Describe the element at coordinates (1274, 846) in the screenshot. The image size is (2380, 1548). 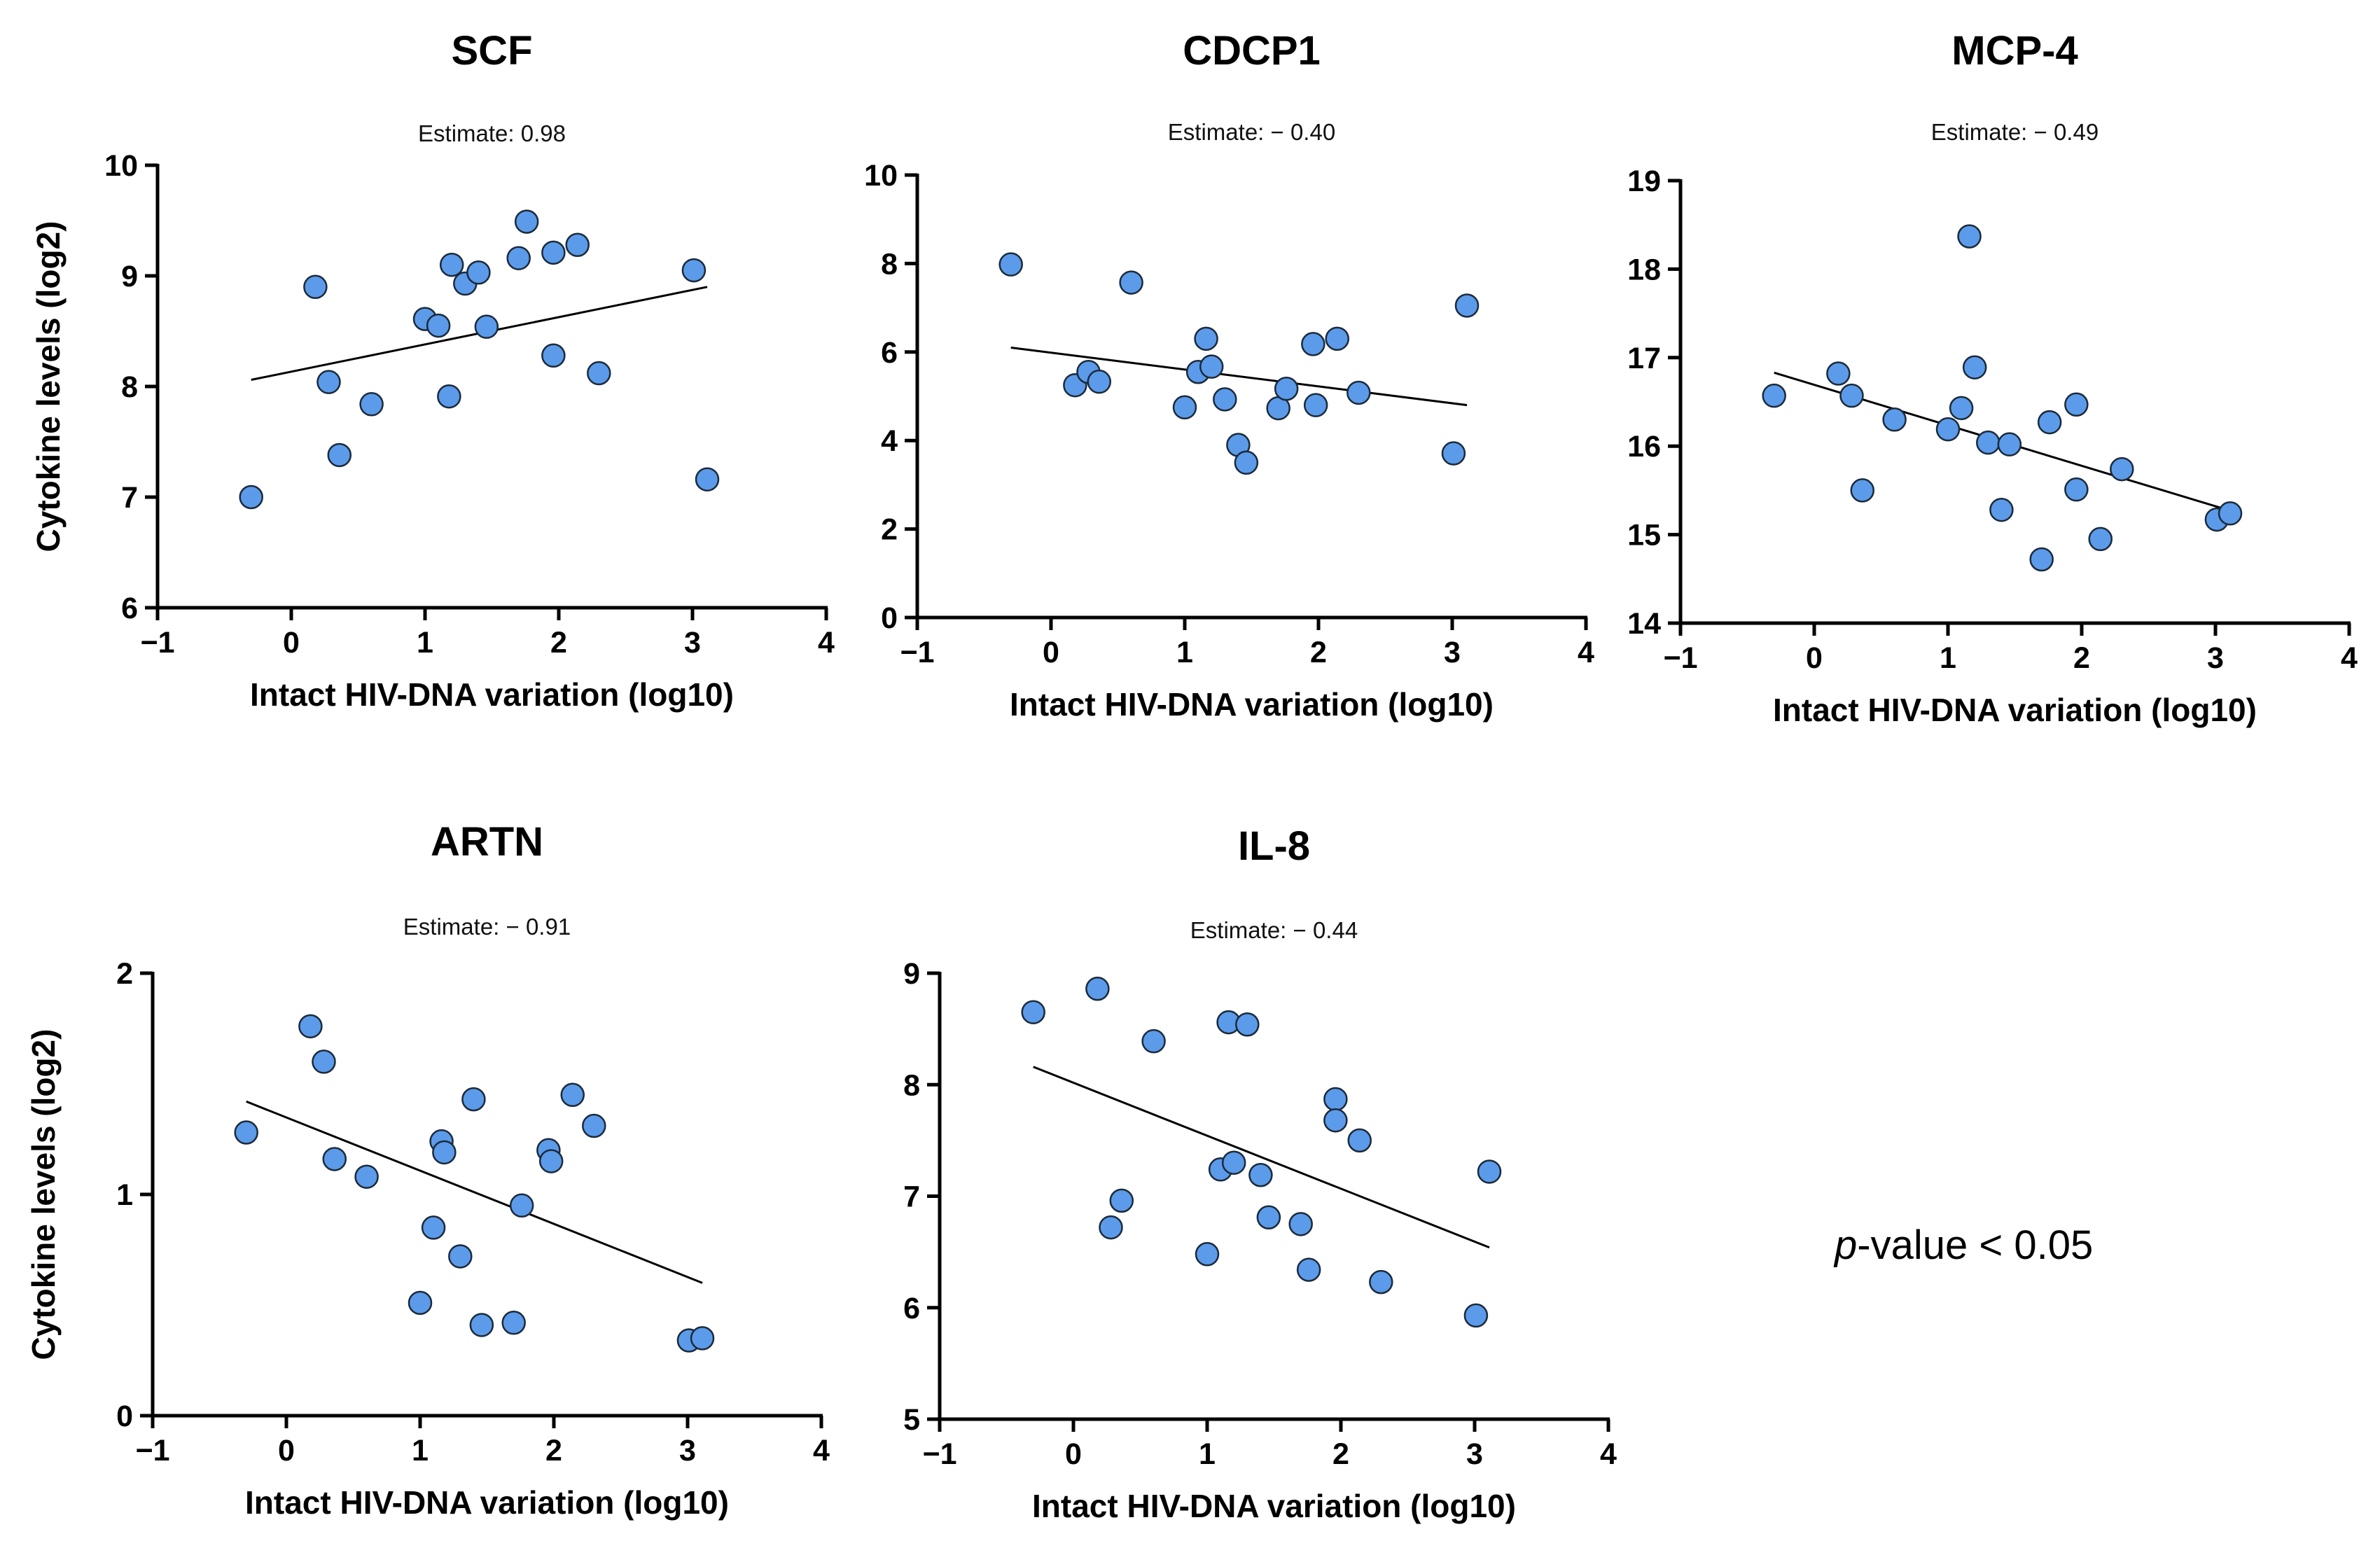
I see `chart-title: IL-8` at that location.